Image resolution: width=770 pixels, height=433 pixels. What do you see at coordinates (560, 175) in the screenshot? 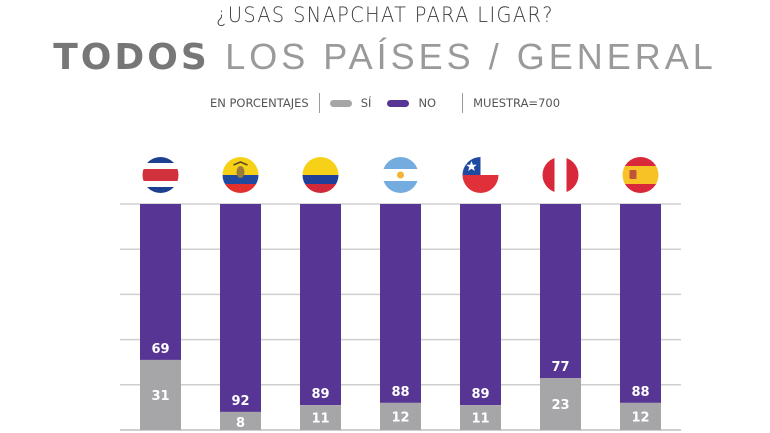
I see `flag-peru-icon` at bounding box center [560, 175].